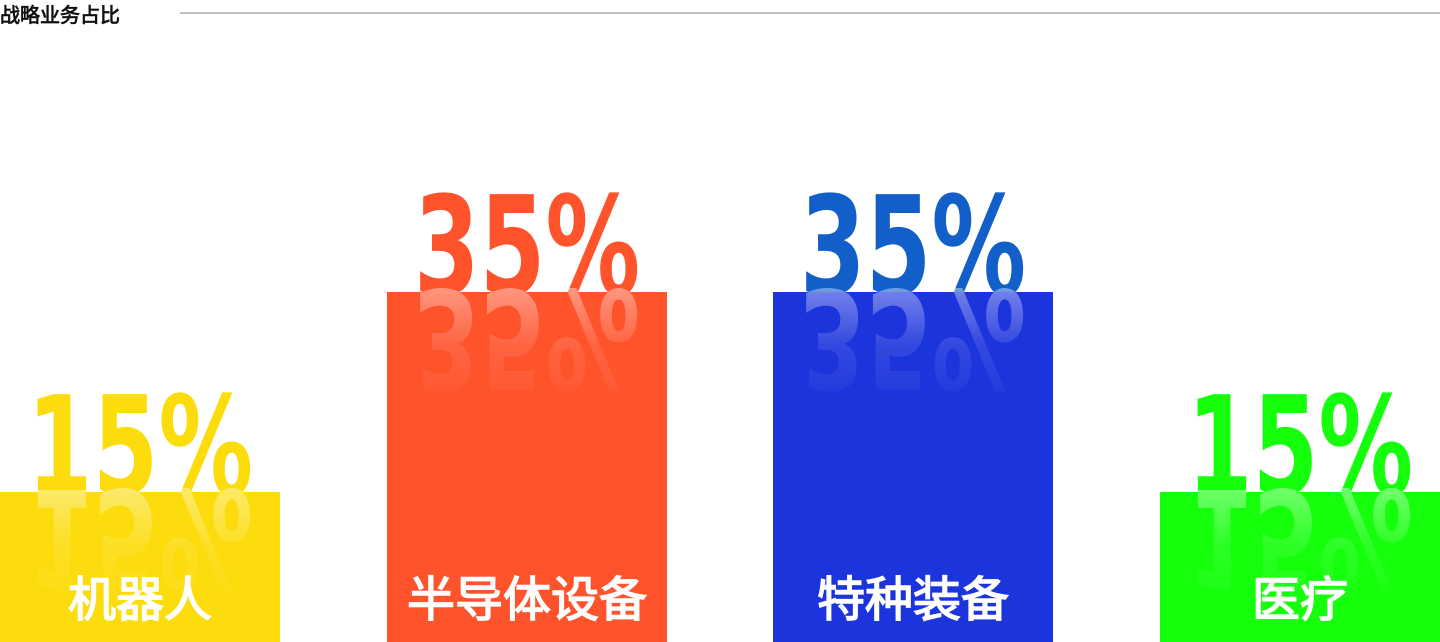 The width and height of the screenshot is (1440, 642). What do you see at coordinates (913, 600) in the screenshot?
I see `category-label: 特种装备` at bounding box center [913, 600].